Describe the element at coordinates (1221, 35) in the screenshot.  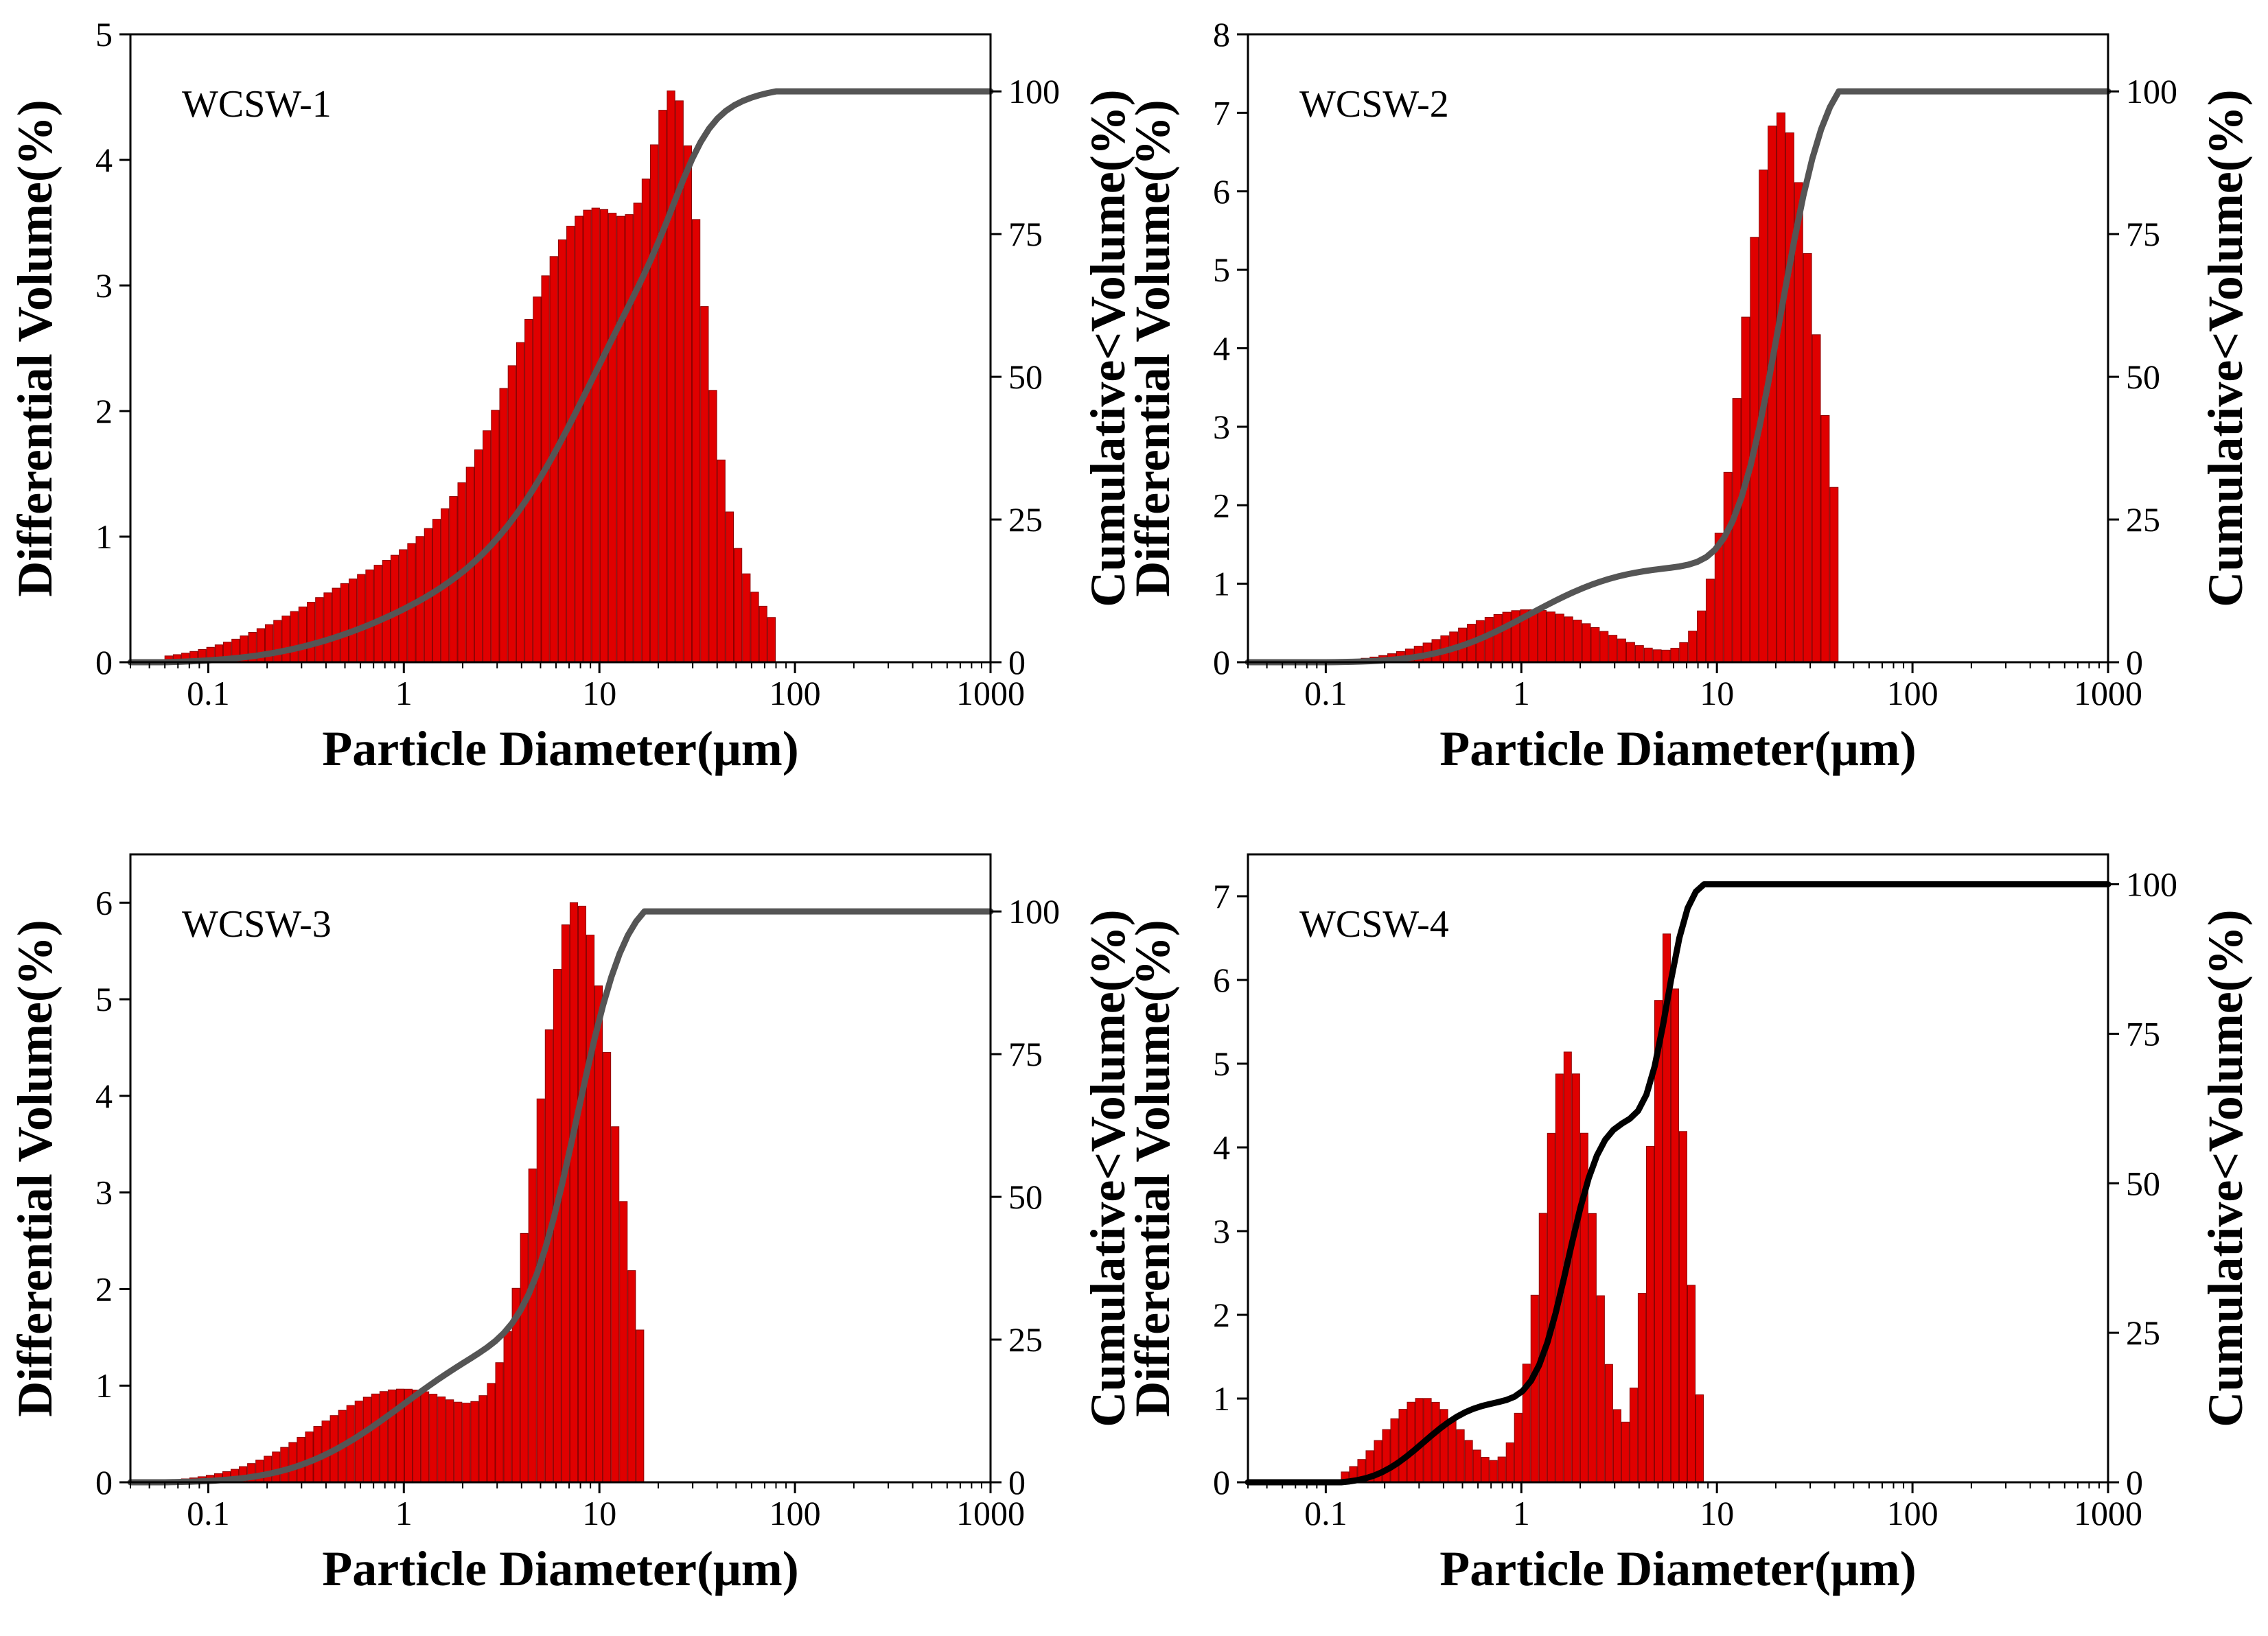
I see `y-tick-label: 8` at that location.